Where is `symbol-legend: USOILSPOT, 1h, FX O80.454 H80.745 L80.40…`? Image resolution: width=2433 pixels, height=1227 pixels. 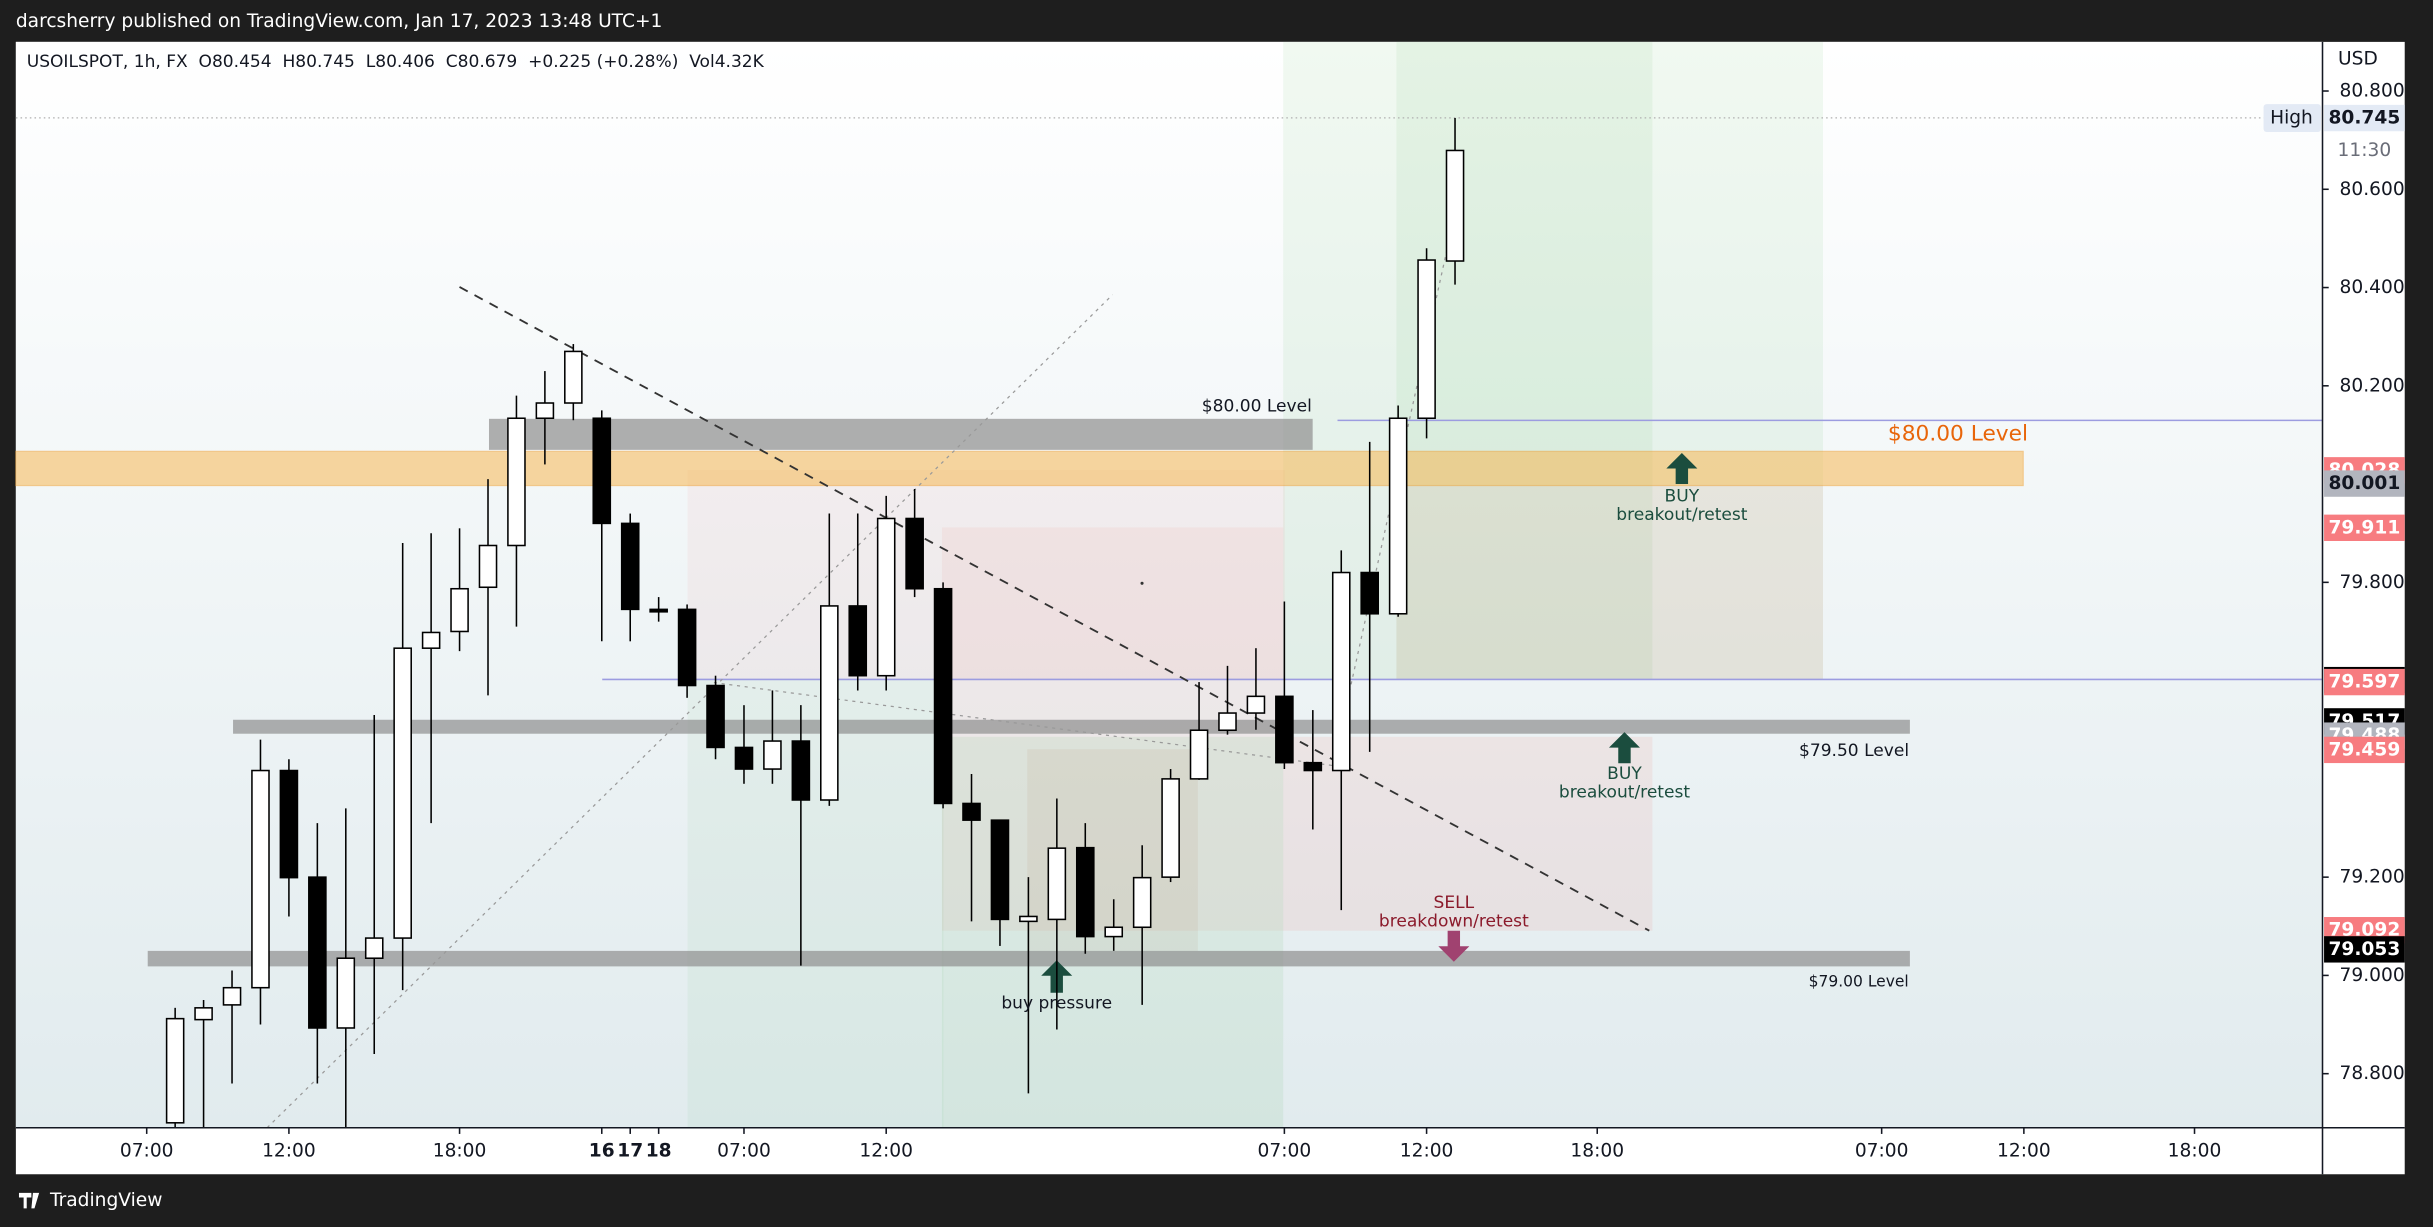
symbol-legend: USOILSPOT, 1h, FX O80.454 H80.745 L80.40… is located at coordinates (396, 62).